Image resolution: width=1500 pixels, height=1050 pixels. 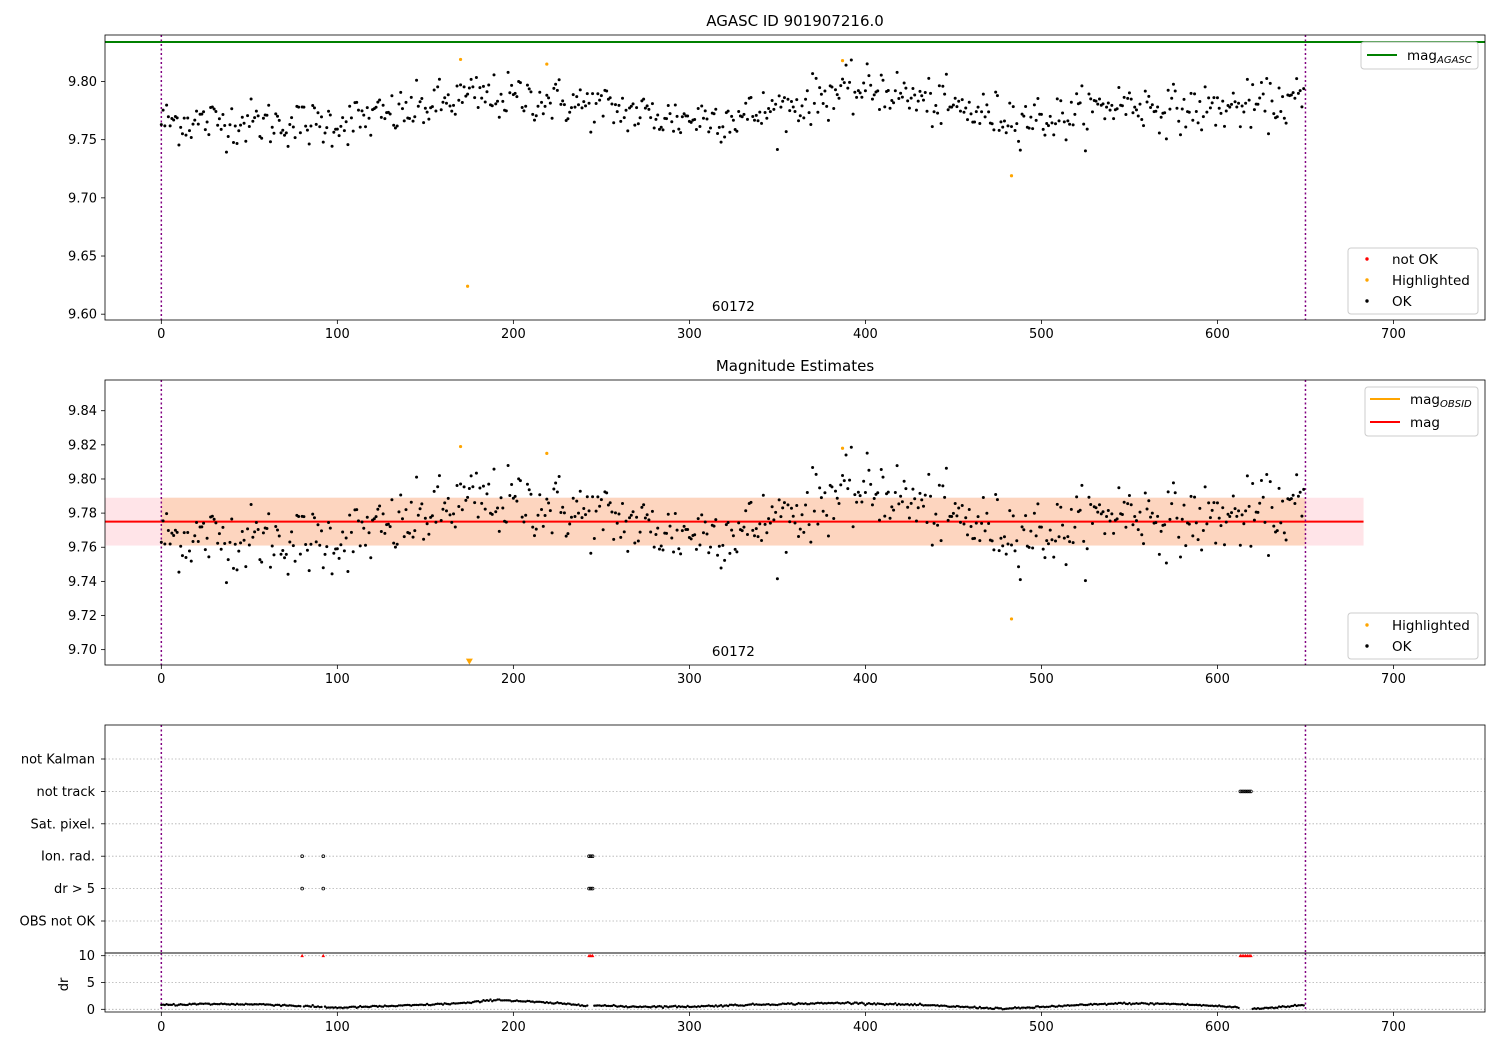 What do you see at coordinates (82, 650) in the screenshot?
I see `p2-ytick-label: 9.70` at bounding box center [82, 650].